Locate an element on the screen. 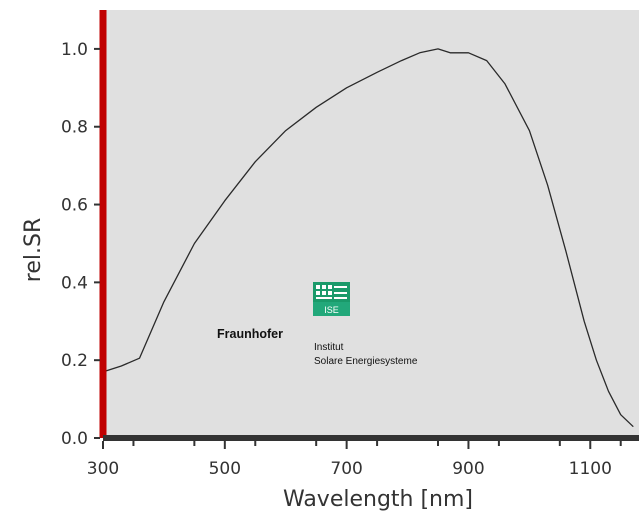  x-tick-label: 300 is located at coordinates (103, 469).